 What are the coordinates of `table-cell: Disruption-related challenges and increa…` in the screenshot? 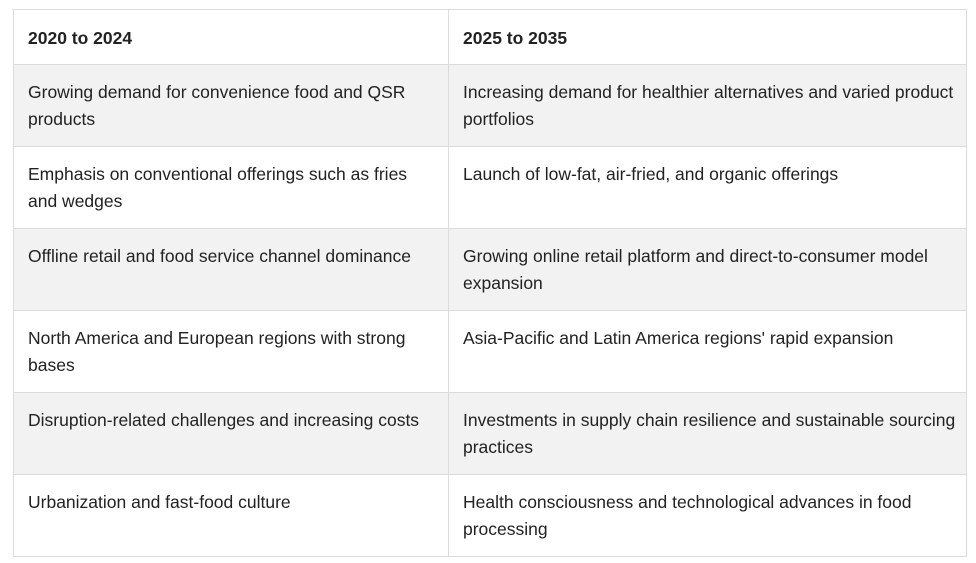 It's located at (231, 433).